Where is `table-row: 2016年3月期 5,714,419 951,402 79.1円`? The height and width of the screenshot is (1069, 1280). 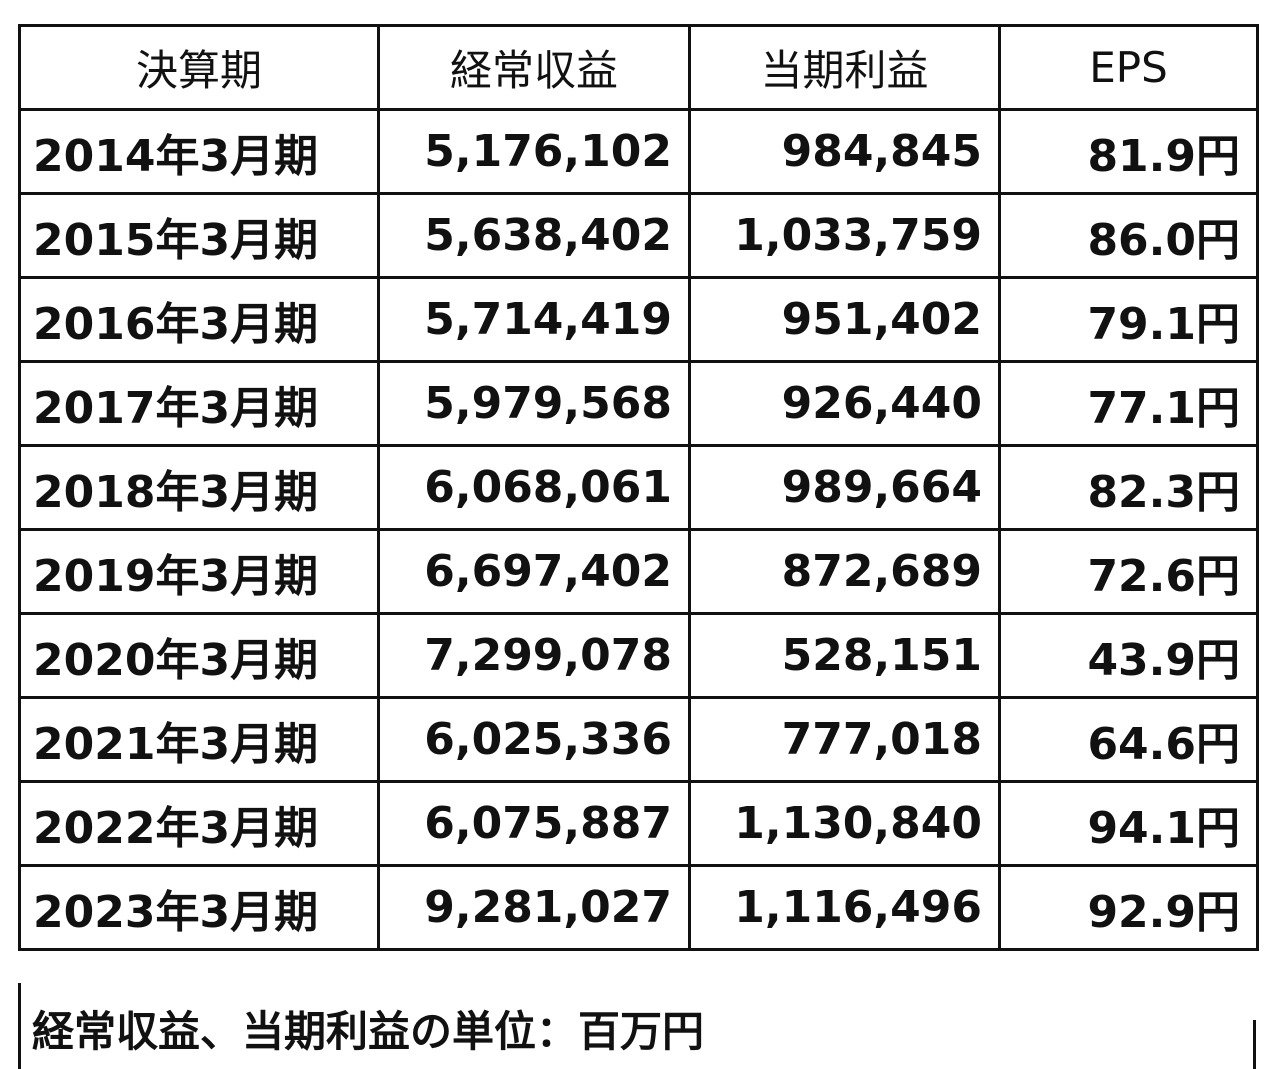 table-row: 2016年3月期 5,714,419 951,402 79.1円 is located at coordinates (638, 319).